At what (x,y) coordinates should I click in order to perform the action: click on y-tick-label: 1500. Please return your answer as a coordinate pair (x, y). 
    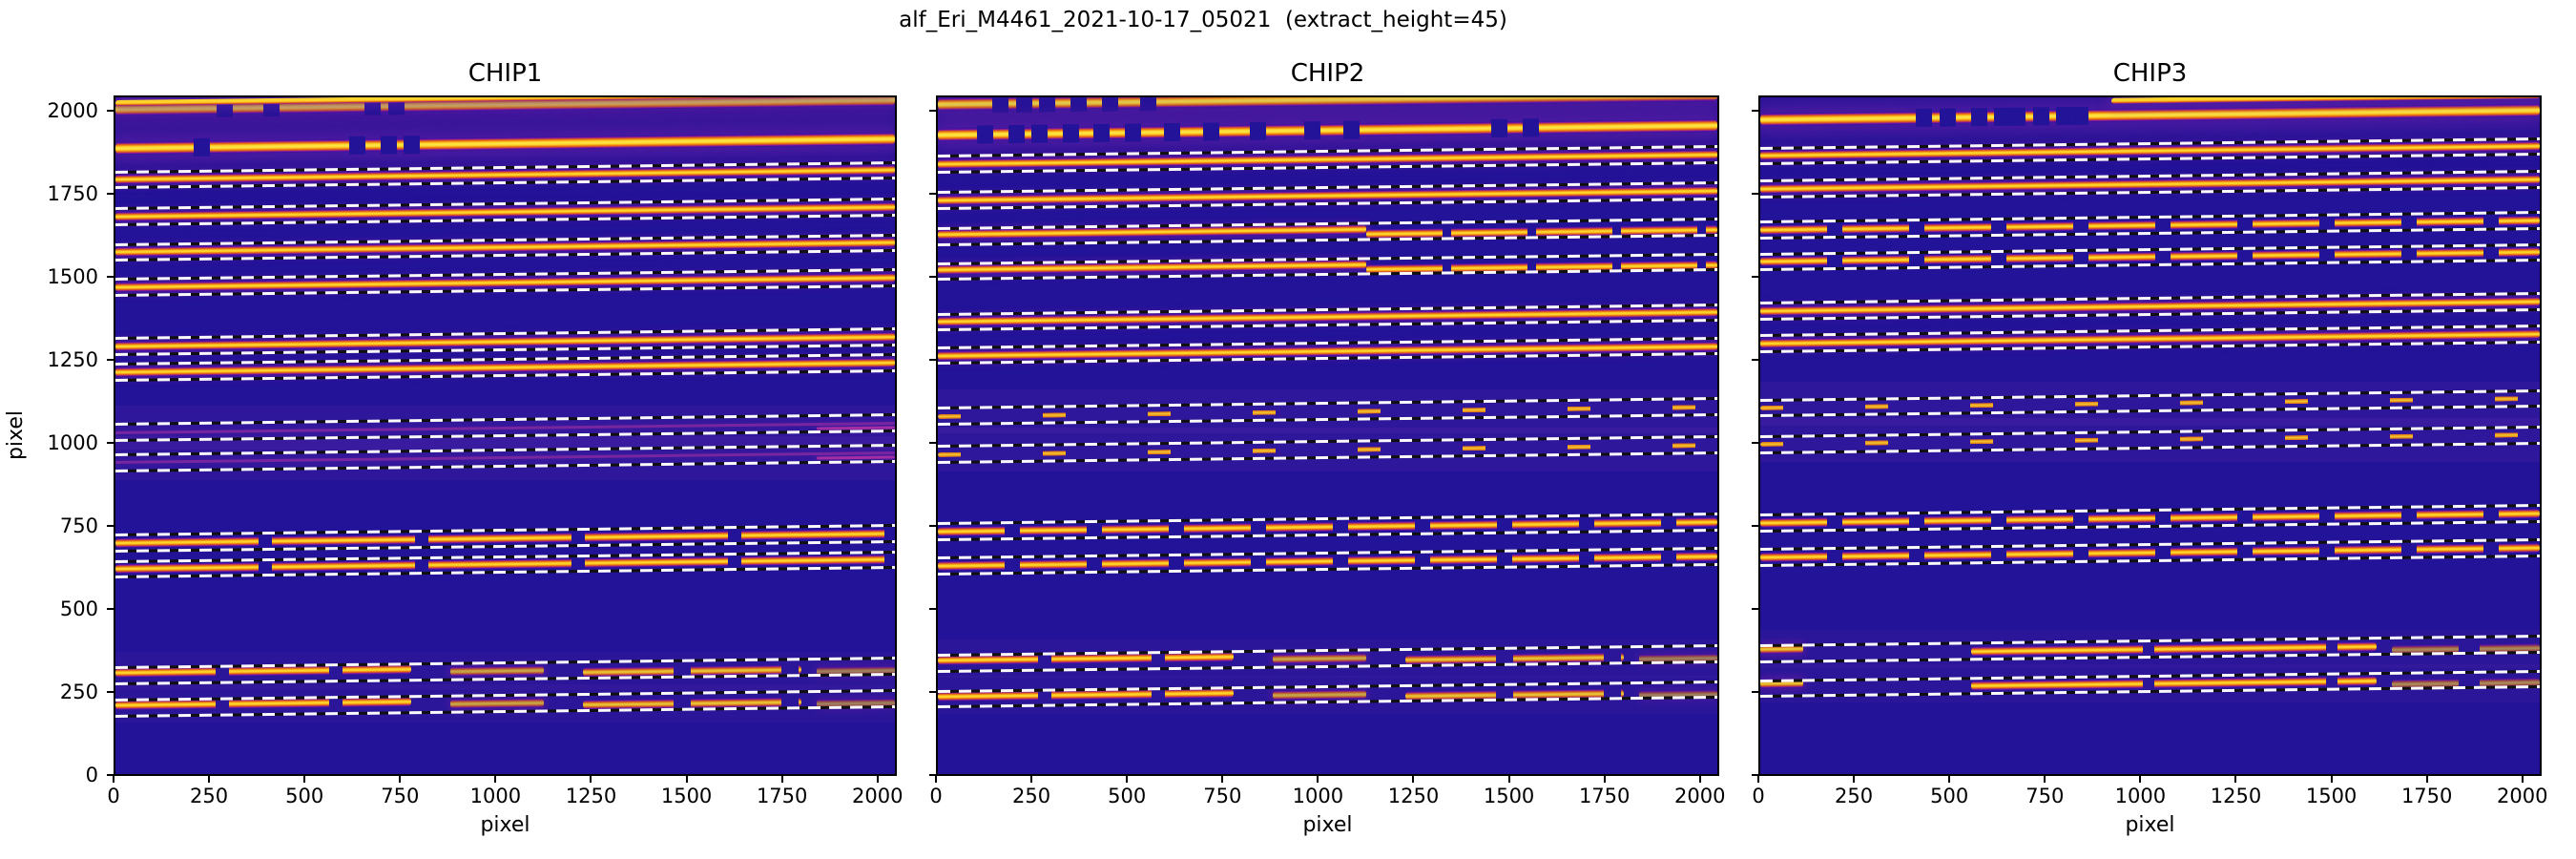
    Looking at the image, I should click on (72, 277).